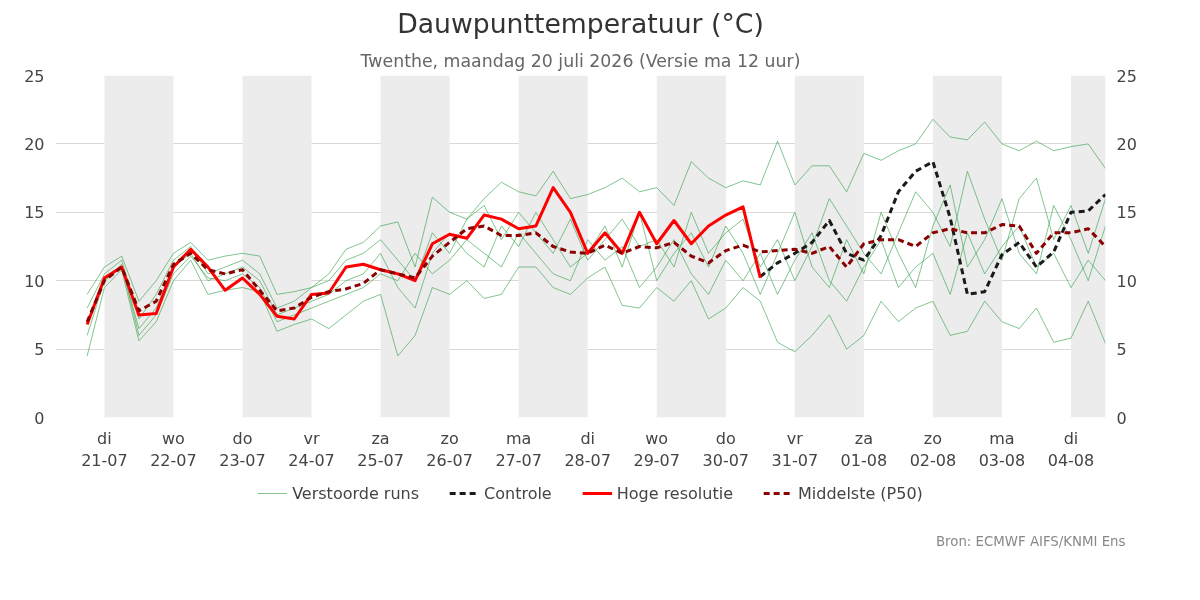 The width and height of the screenshot is (1200, 600). Describe the element at coordinates (380, 449) in the screenshot. I see `x-tick-label: za 25-07` at that location.